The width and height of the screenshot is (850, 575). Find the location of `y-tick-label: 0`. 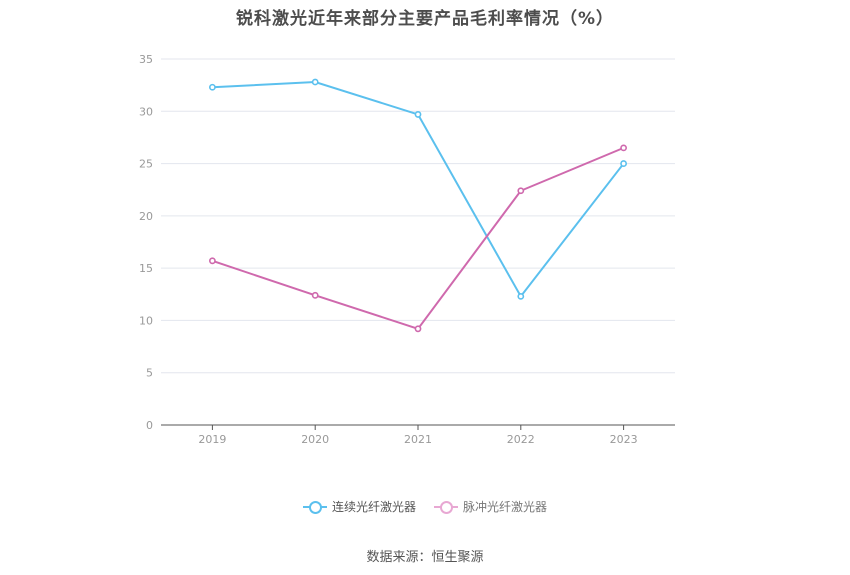

y-tick-label: 0 is located at coordinates (149, 425).